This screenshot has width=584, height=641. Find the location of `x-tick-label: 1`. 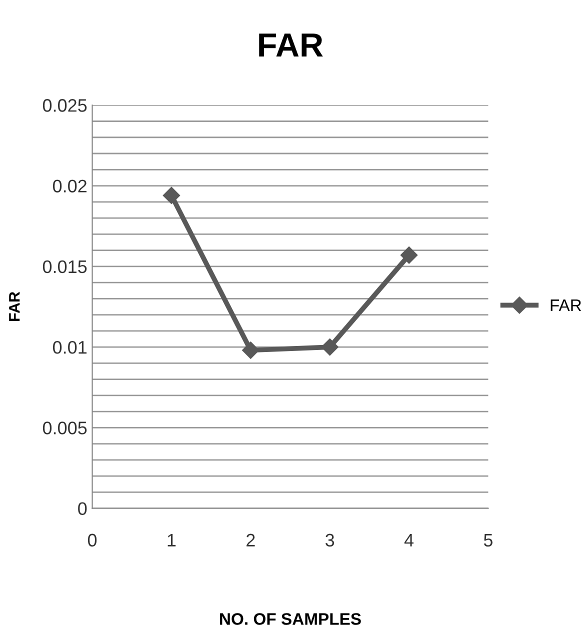

x-tick-label: 1 is located at coordinates (172, 540).